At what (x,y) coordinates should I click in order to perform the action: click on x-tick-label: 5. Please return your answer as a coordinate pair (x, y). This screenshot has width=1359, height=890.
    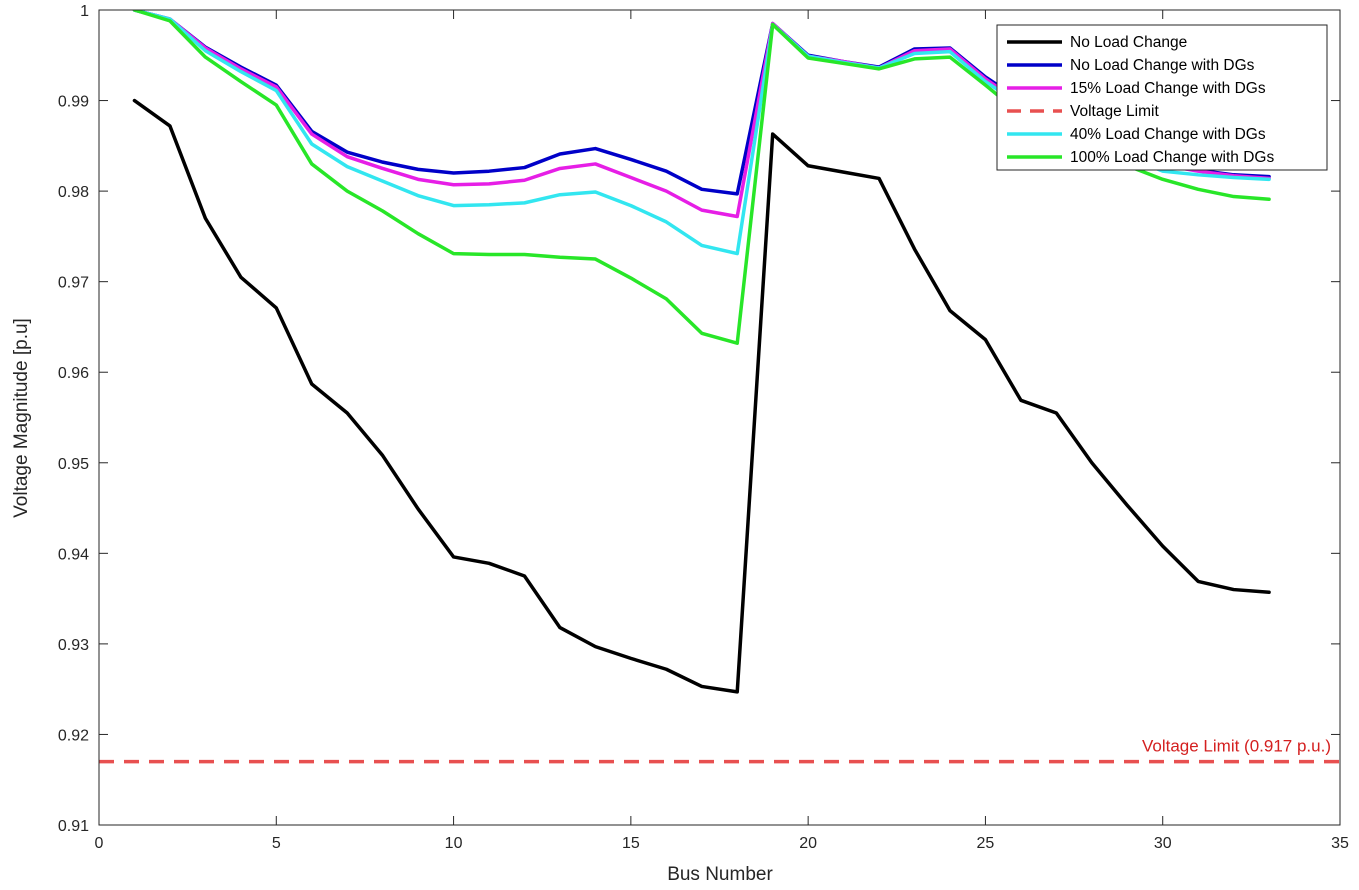
    Looking at the image, I should click on (276, 843).